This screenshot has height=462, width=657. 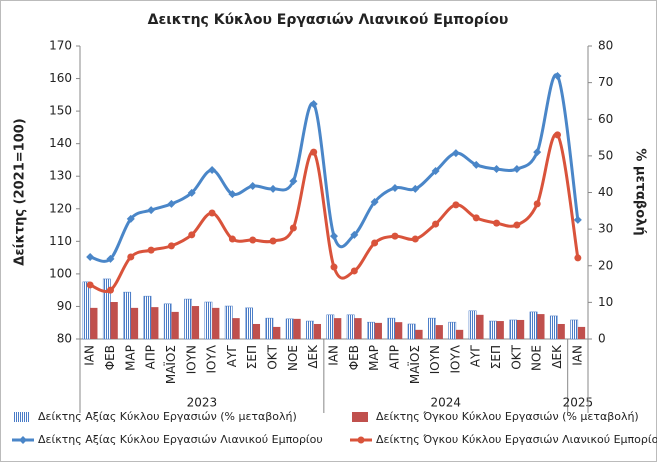 What do you see at coordinates (60, 208) in the screenshot?
I see `y-tick-label: 120` at bounding box center [60, 208].